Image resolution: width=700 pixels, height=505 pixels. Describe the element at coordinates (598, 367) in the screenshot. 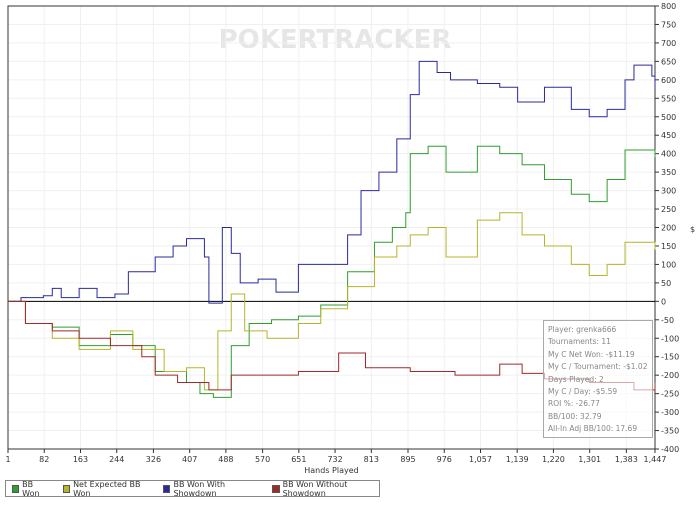

I see `stat-line: My C / Tournament: -$1.02` at that location.